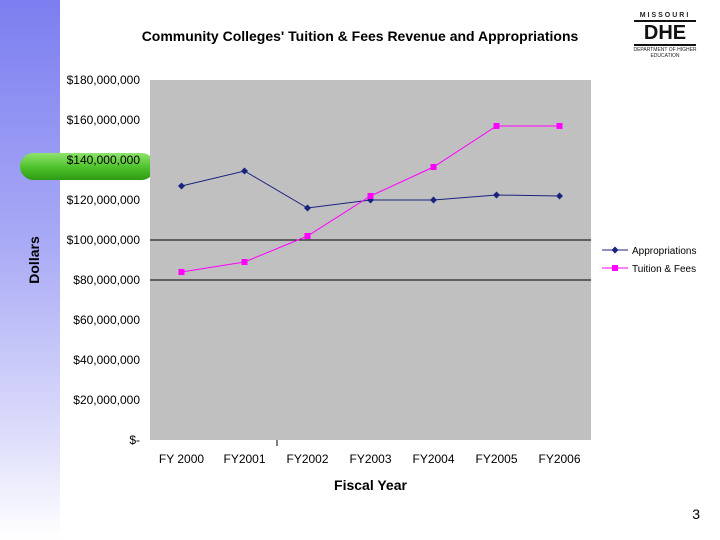 Image resolution: width=720 pixels, height=540 pixels. Describe the element at coordinates (307, 459) in the screenshot. I see `x-tick-label: FY2002` at that location.